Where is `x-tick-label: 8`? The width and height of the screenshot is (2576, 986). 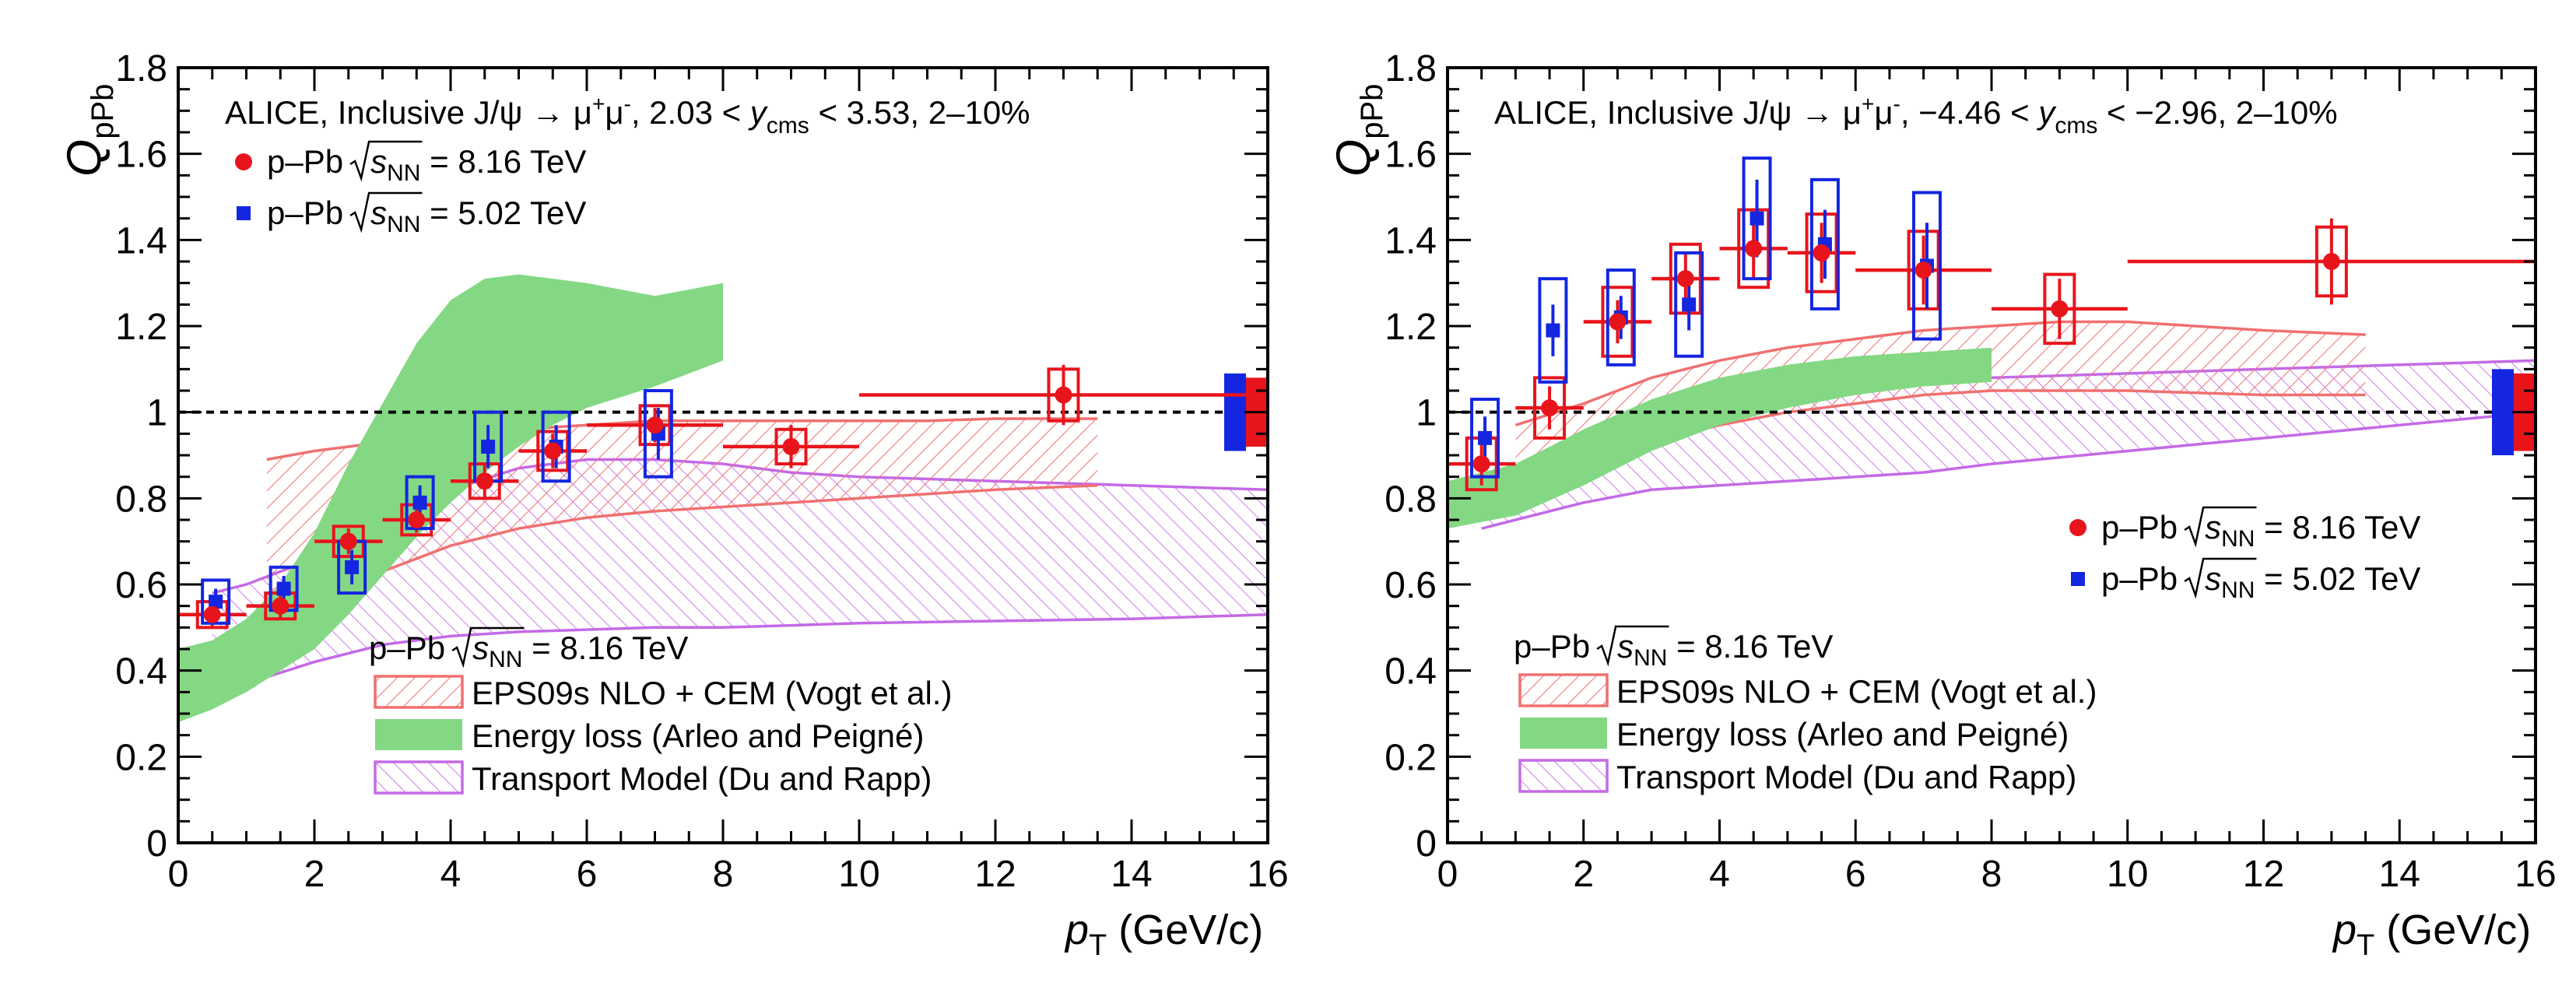 x-tick-label: 8 is located at coordinates (724, 874).